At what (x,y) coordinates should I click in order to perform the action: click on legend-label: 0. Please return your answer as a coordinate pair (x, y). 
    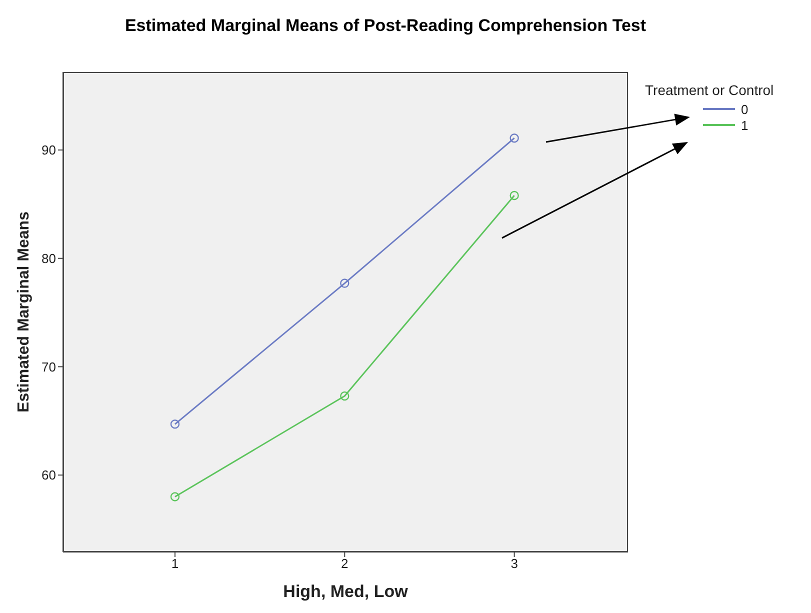
    Looking at the image, I should click on (744, 109).